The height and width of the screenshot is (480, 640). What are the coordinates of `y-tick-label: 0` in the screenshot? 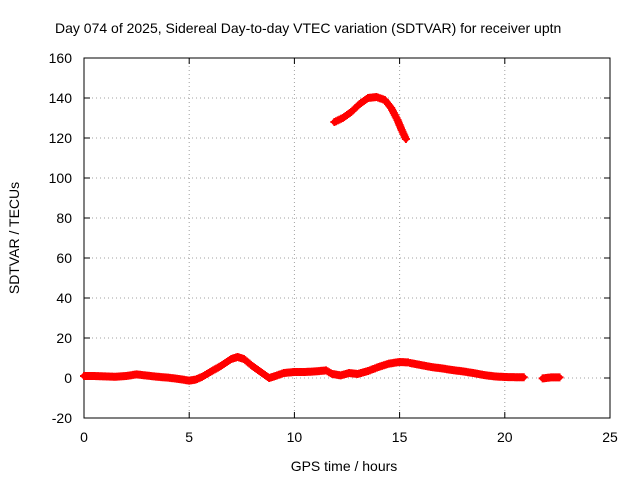 It's located at (68, 378).